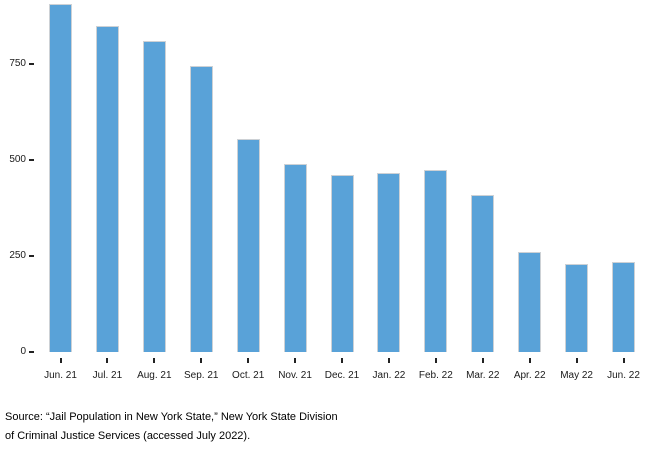 The height and width of the screenshot is (454, 645). I want to click on x-axis-tick-label: Nov. 21, so click(295, 375).